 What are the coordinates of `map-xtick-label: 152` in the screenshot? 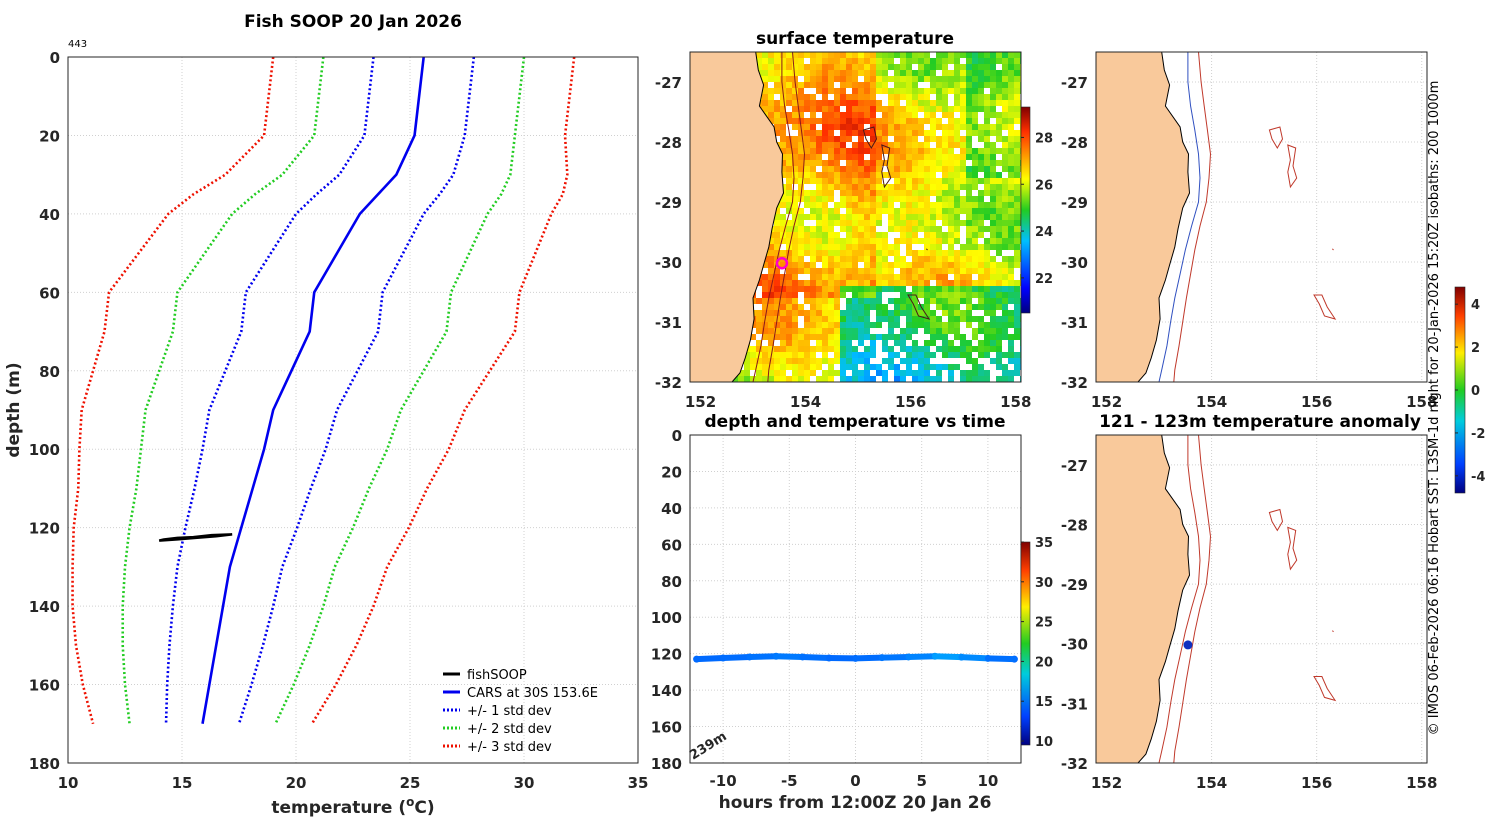 It's located at (1106, 783).